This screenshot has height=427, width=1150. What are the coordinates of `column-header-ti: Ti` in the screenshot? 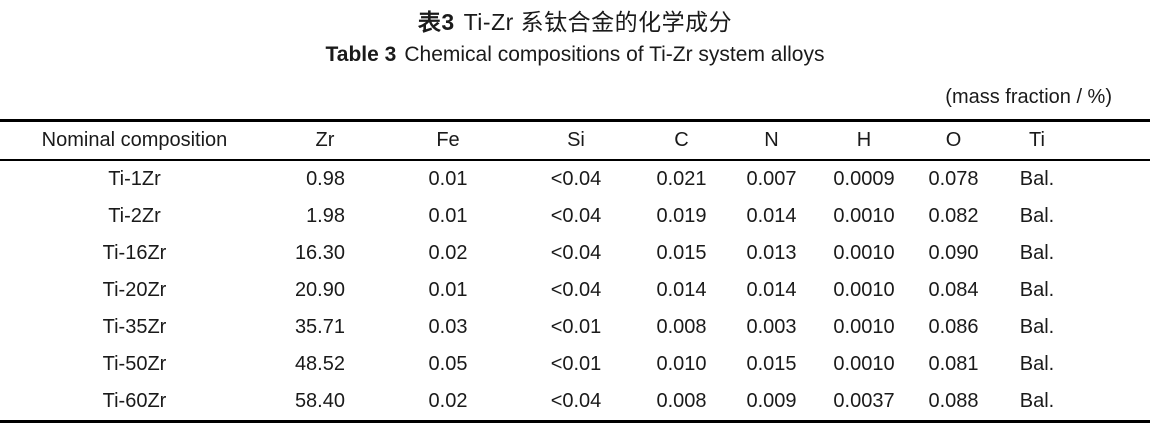 It's located at (1073, 140).